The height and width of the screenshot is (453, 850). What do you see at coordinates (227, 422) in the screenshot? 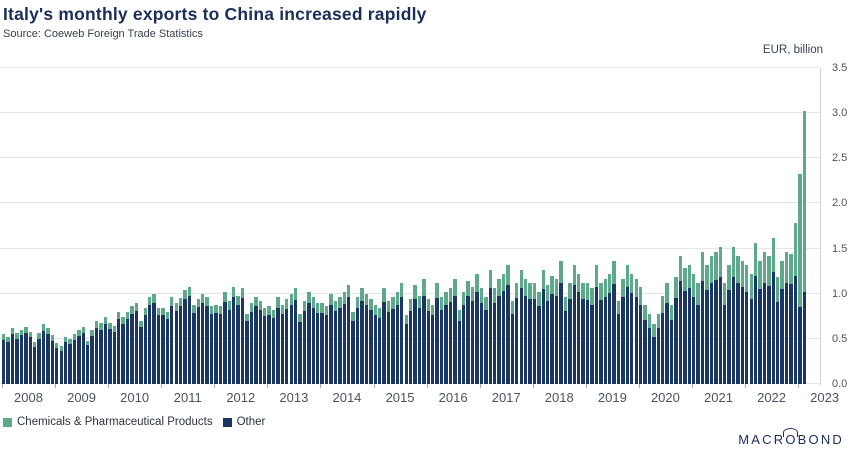
I see `other-swatch-icon` at bounding box center [227, 422].